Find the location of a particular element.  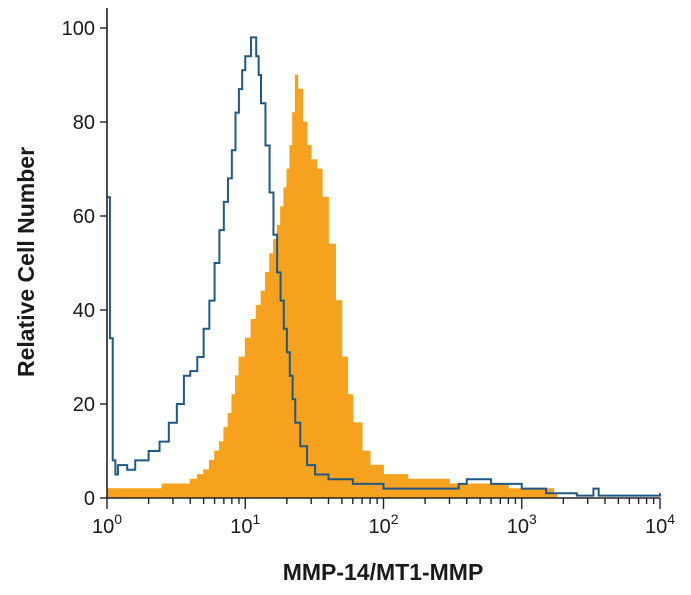

y-tick-label: 0 is located at coordinates (89, 499).